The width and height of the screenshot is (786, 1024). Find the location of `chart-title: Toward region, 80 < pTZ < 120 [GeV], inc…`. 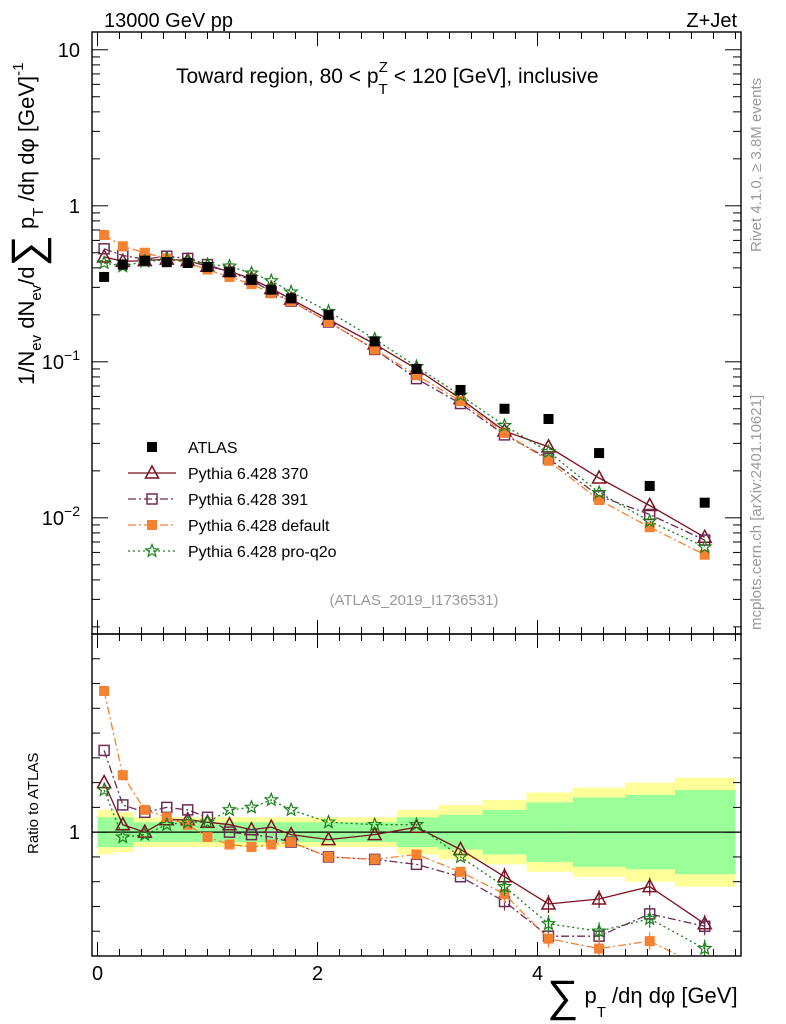

chart-title: Toward region, 80 < pTZ < 120 [GeV], inc… is located at coordinates (387, 78).